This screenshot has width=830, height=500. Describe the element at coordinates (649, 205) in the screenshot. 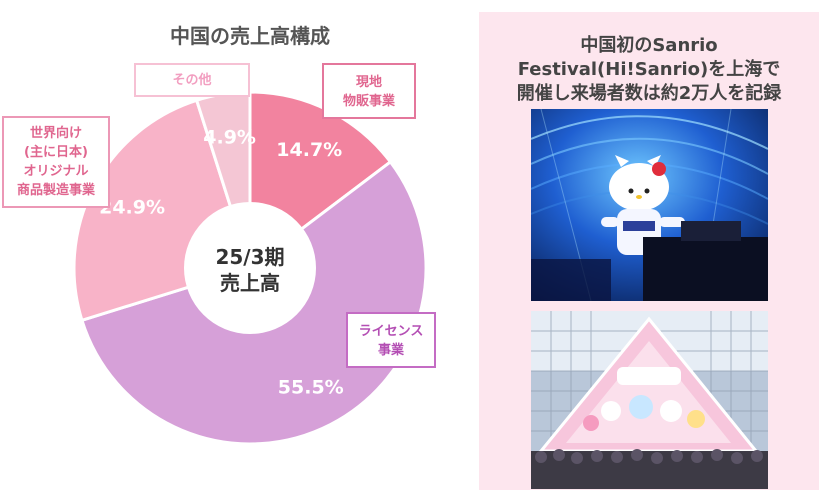

I see `festival-stage-photo` at that location.